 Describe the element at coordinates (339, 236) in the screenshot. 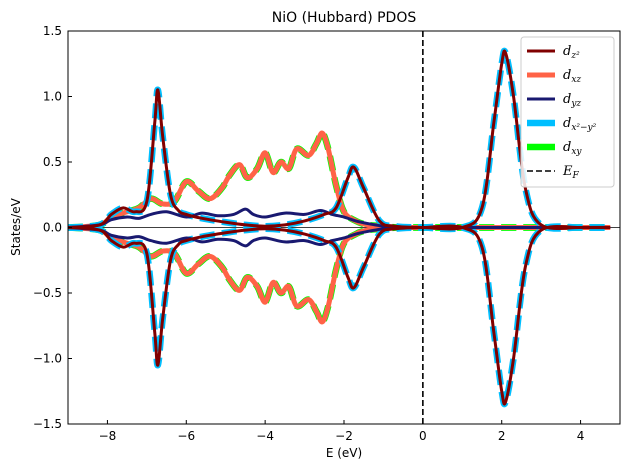

I see `series-line-dyz-down` at that location.